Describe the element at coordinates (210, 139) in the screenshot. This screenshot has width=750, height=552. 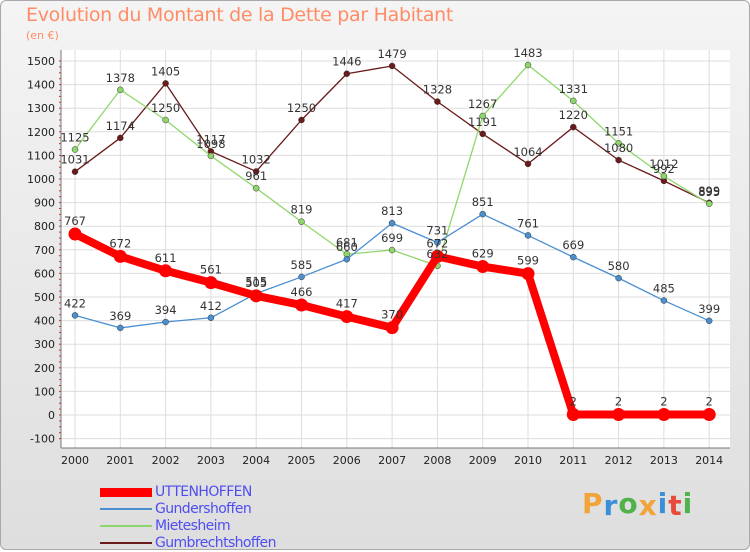
I see `data-label: 1117` at that location.